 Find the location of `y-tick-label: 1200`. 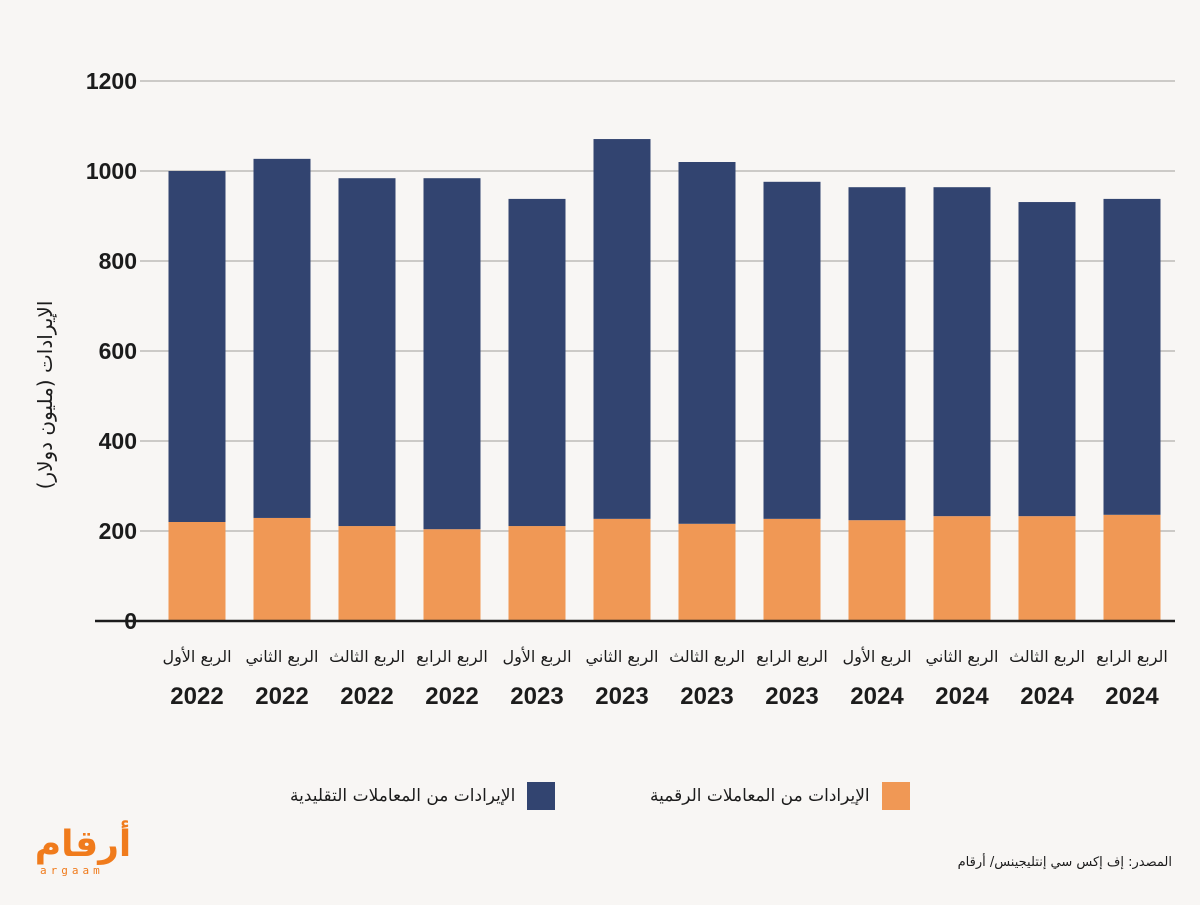

y-tick-label: 1200 is located at coordinates (111, 81).